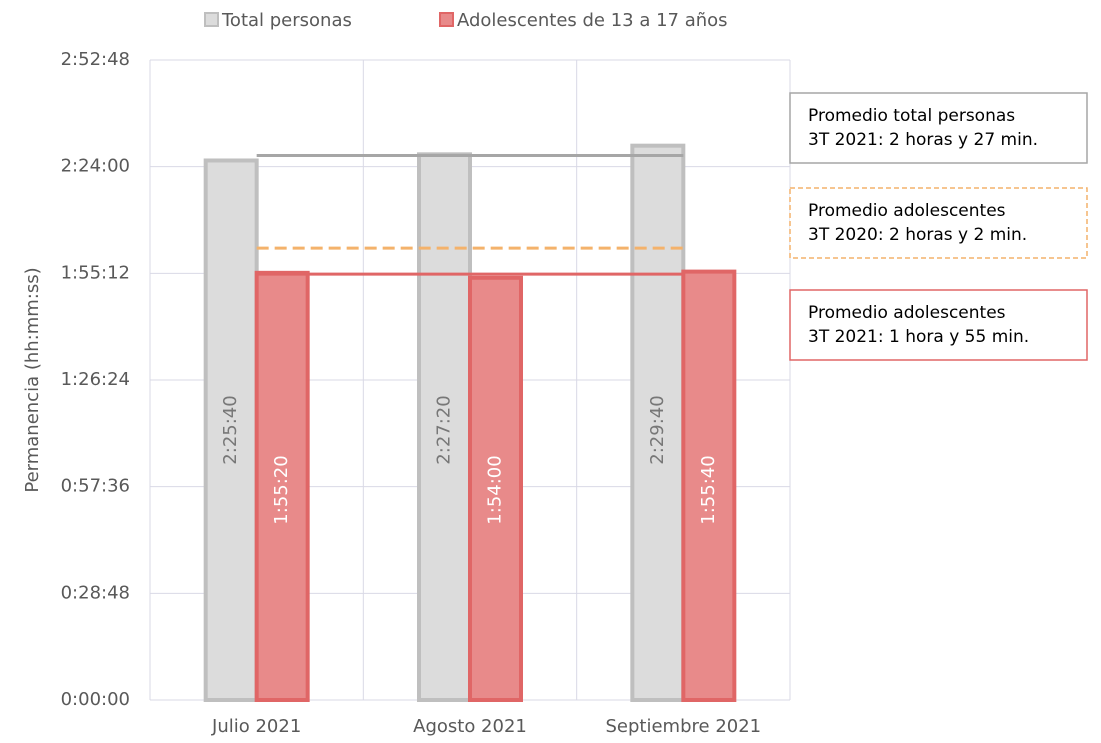 The height and width of the screenshot is (743, 1101). Describe the element at coordinates (286, 20) in the screenshot. I see `legend-label: Total personas` at that location.